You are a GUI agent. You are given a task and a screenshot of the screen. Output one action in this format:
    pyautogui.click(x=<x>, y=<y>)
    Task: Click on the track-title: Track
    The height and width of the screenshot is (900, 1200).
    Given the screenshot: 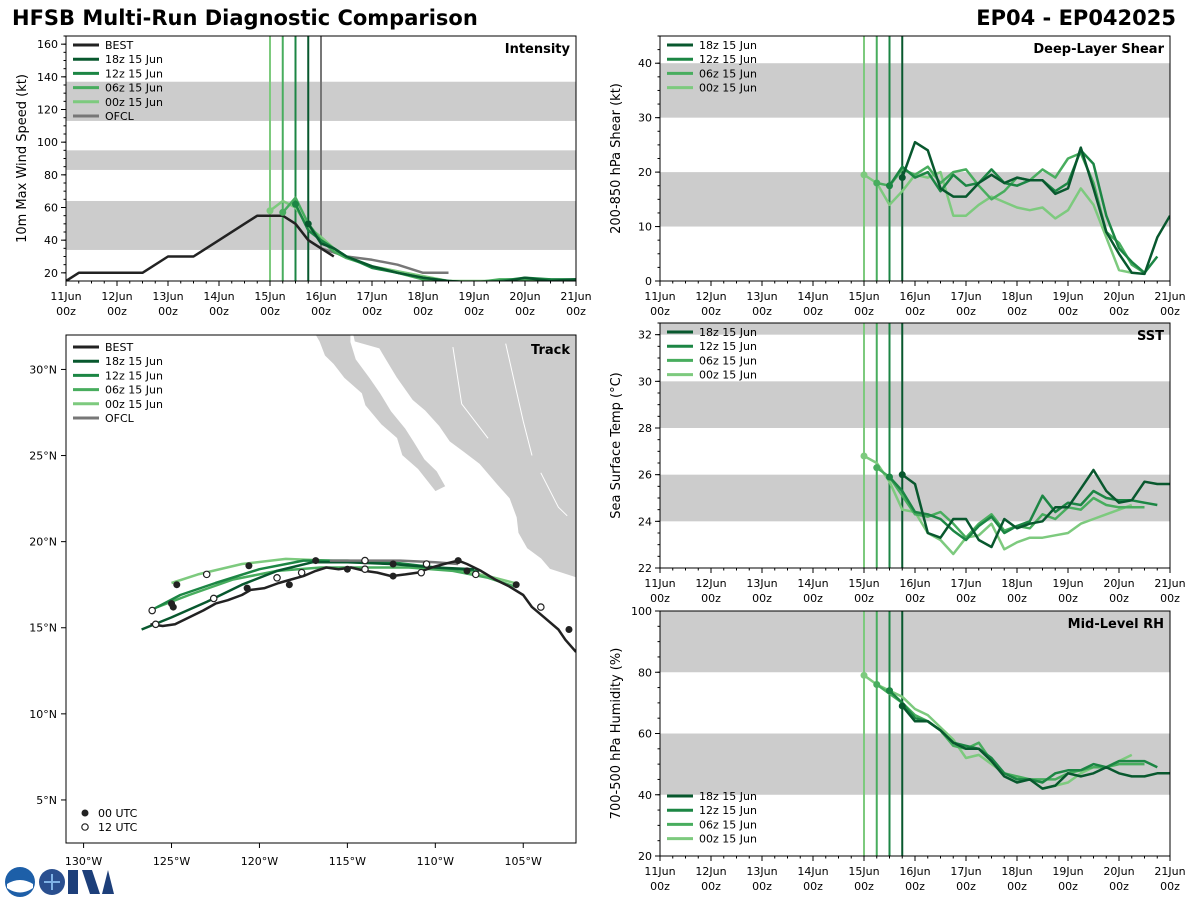 What is the action you would take?
    pyautogui.click(x=550, y=350)
    